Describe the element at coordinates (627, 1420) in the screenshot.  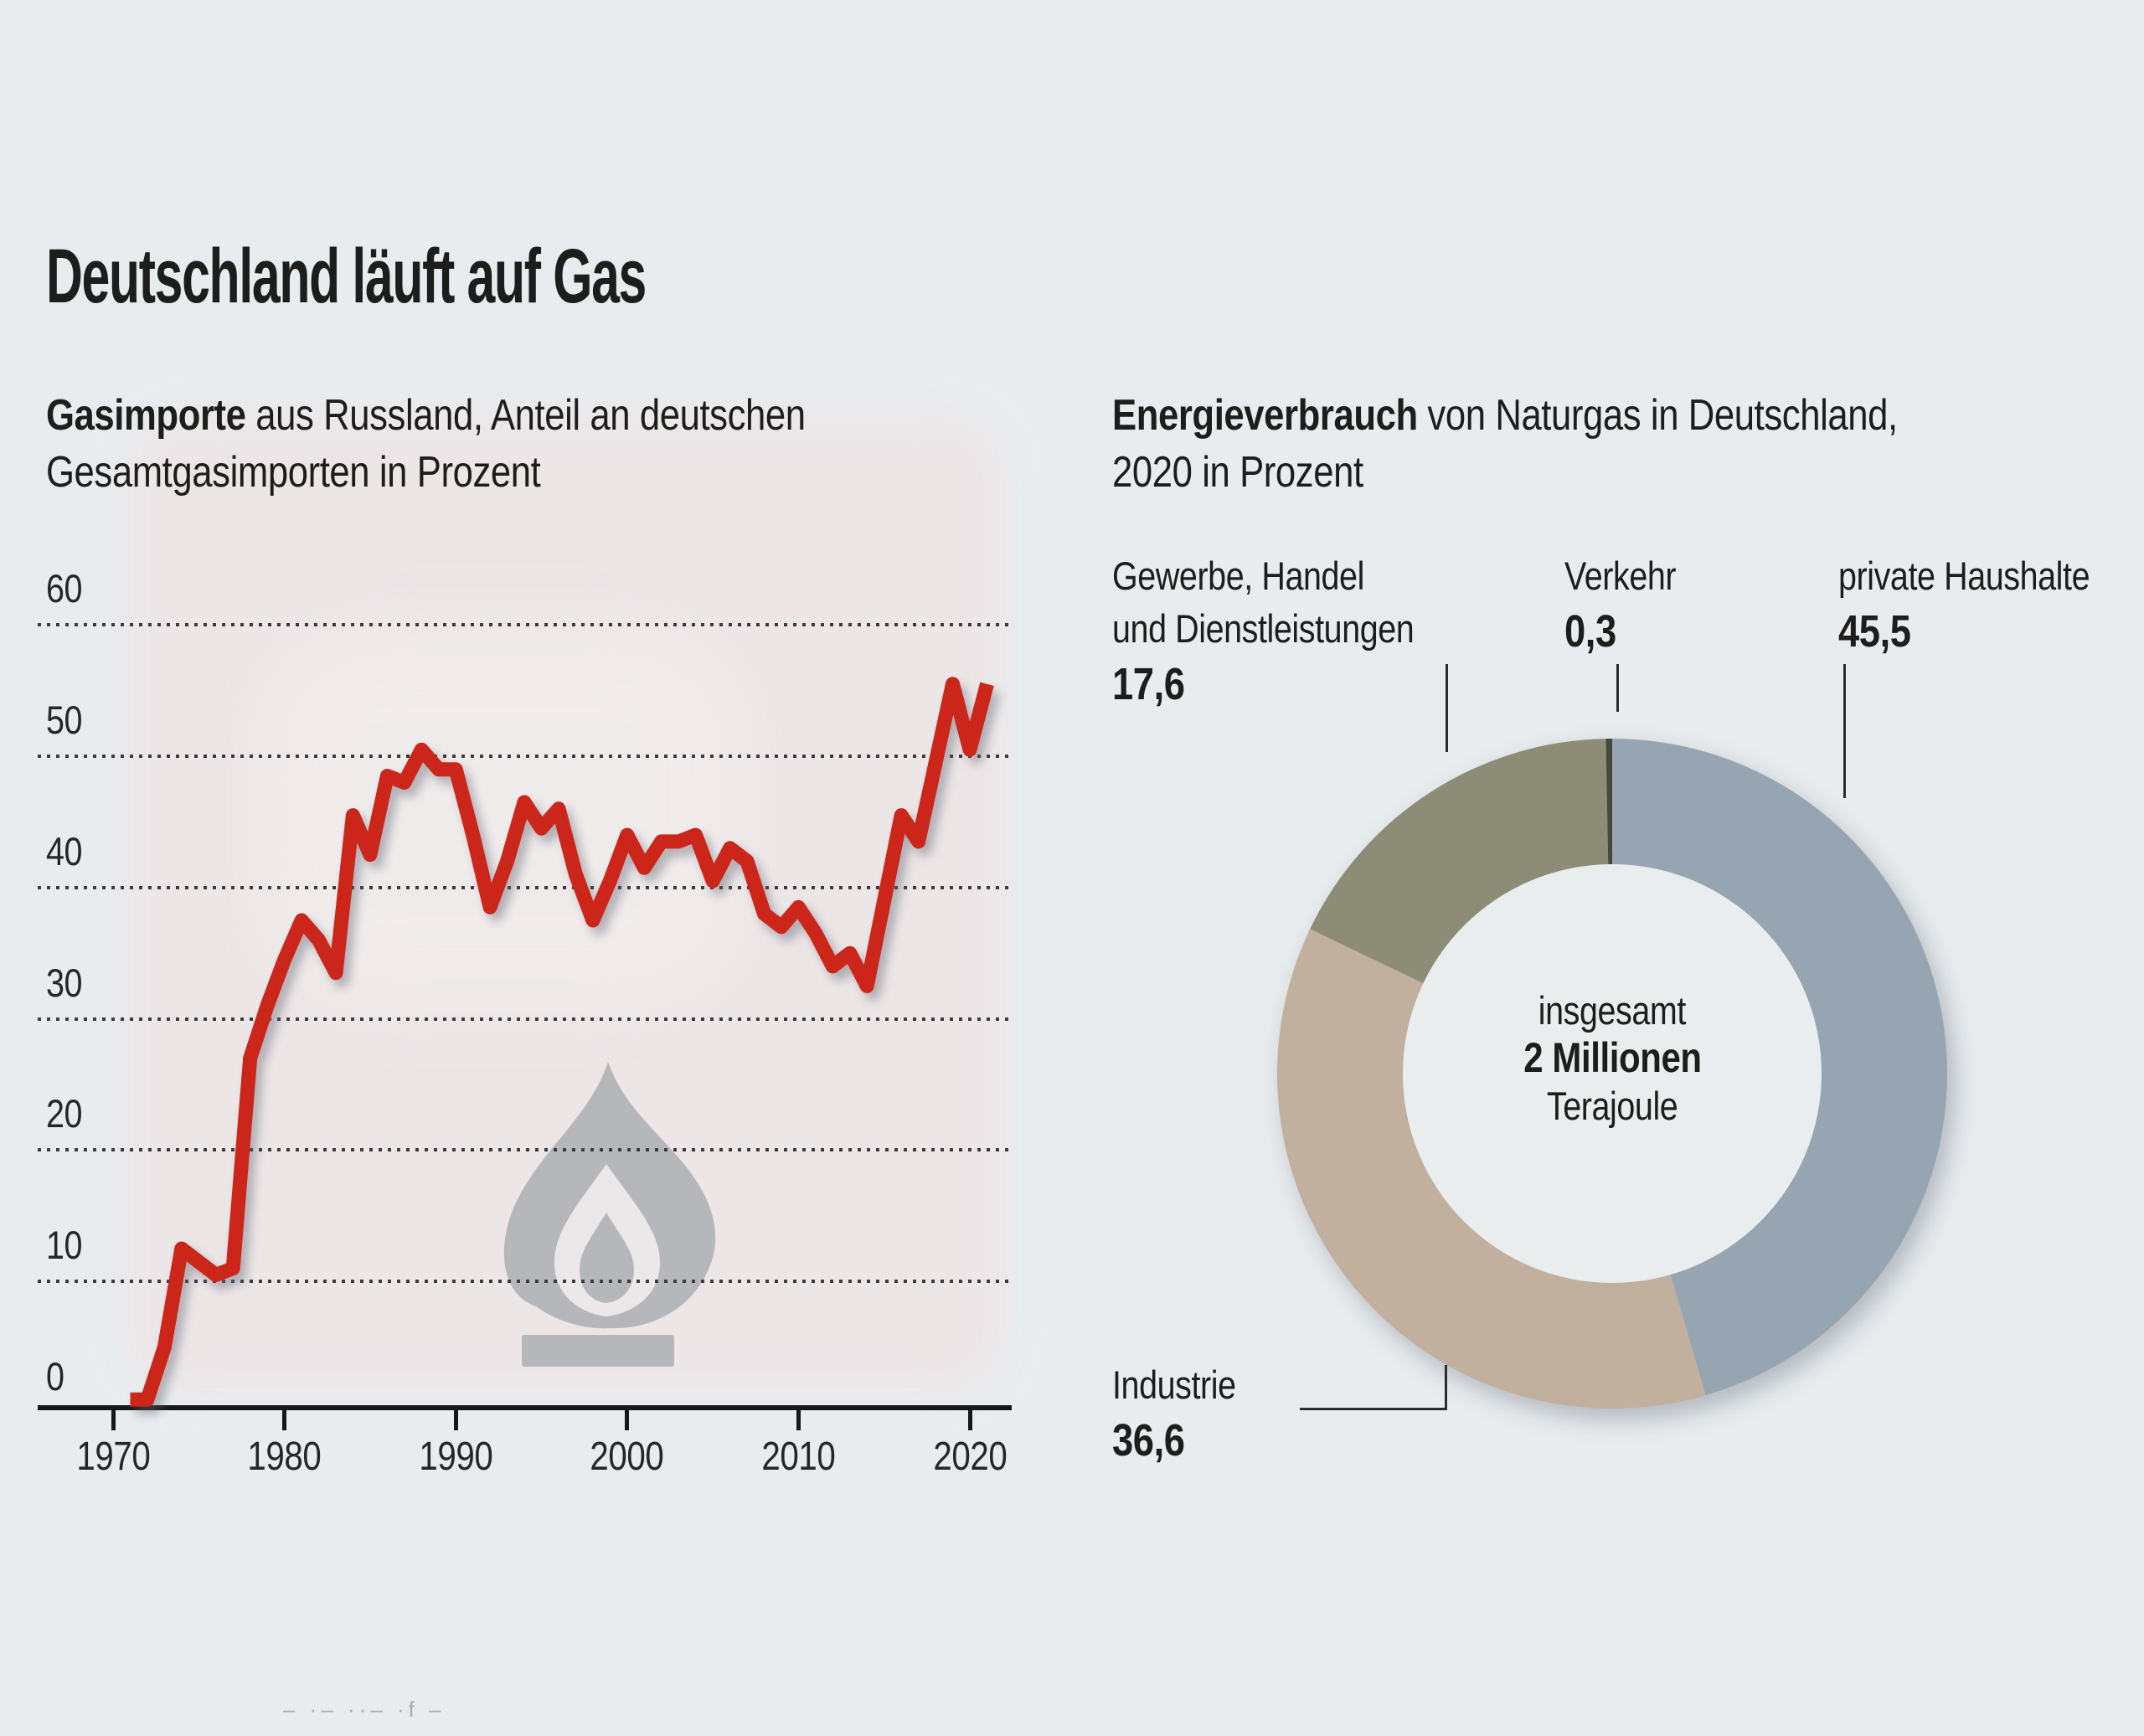
I see `x-axis-tick-2000` at that location.